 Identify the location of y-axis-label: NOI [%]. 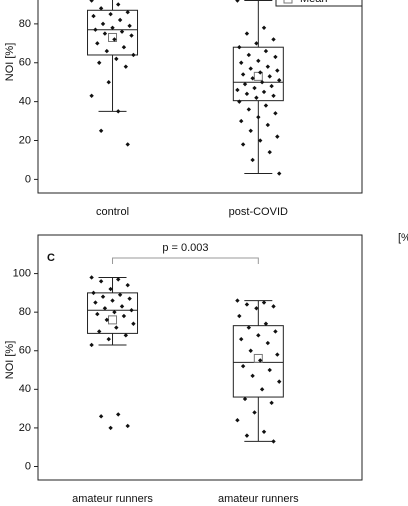
(10, 62).